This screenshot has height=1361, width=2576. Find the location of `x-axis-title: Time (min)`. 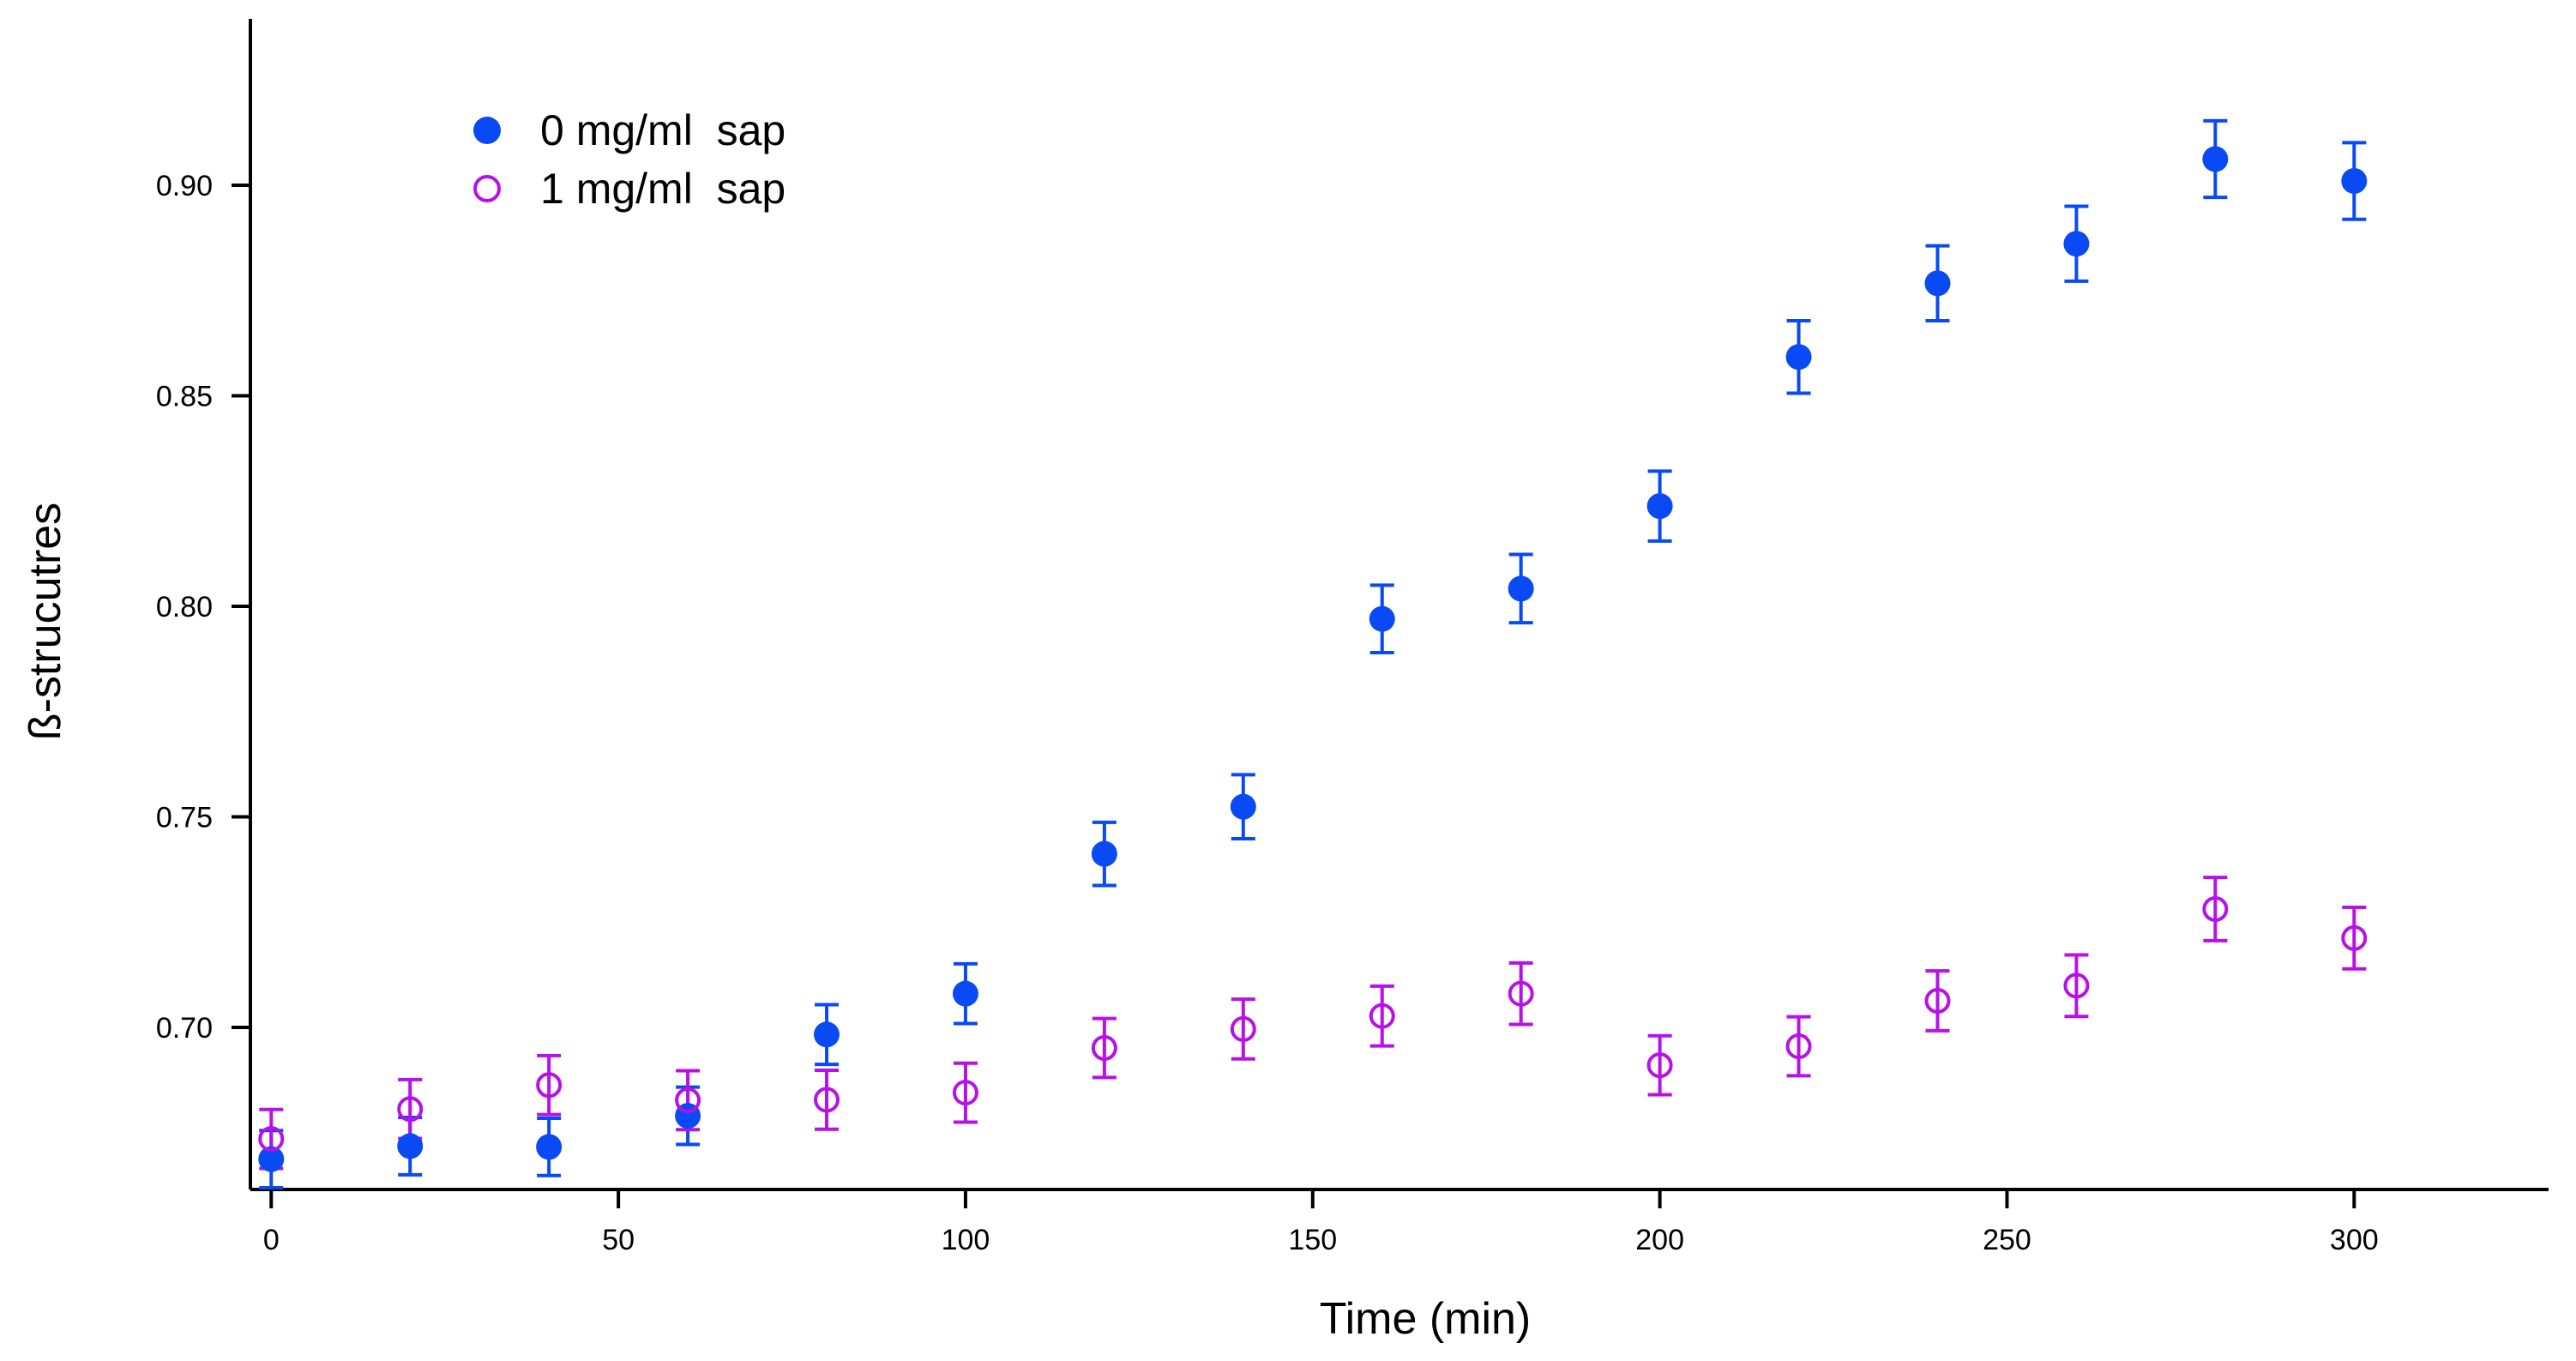

x-axis-title: Time (min) is located at coordinates (1426, 1319).